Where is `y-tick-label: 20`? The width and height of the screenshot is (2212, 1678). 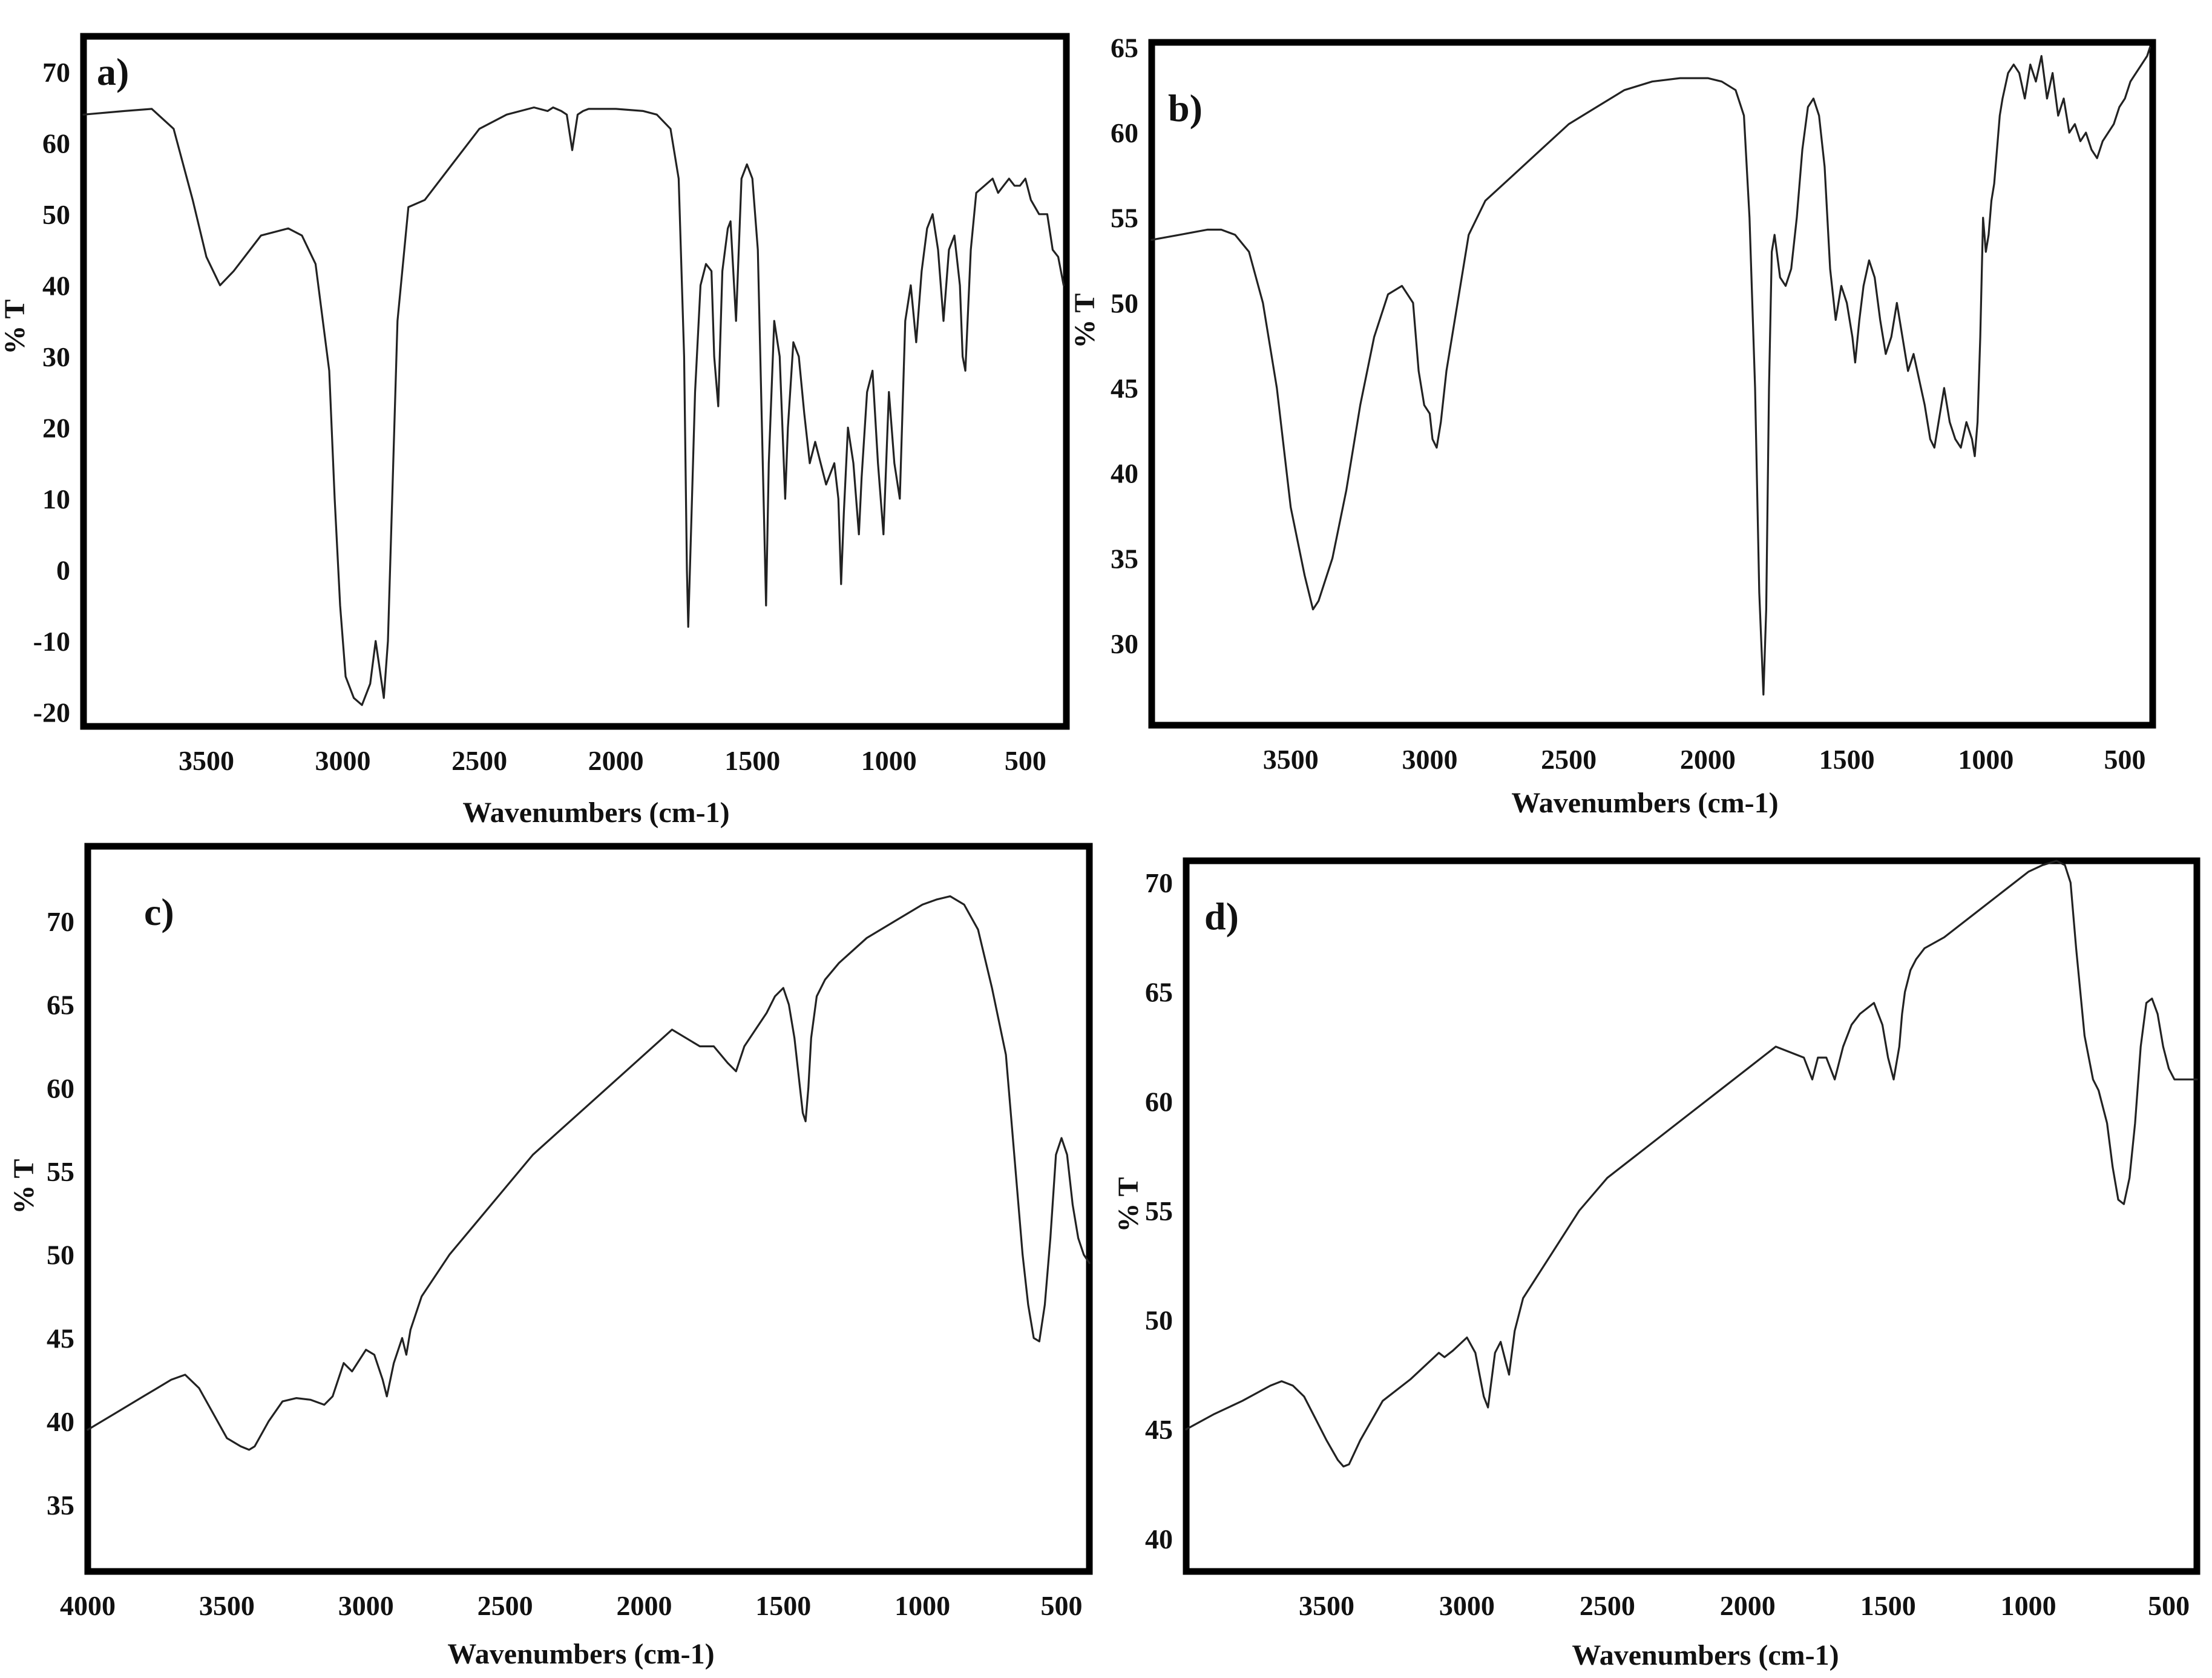
y-tick-label: 20 is located at coordinates (56, 427).